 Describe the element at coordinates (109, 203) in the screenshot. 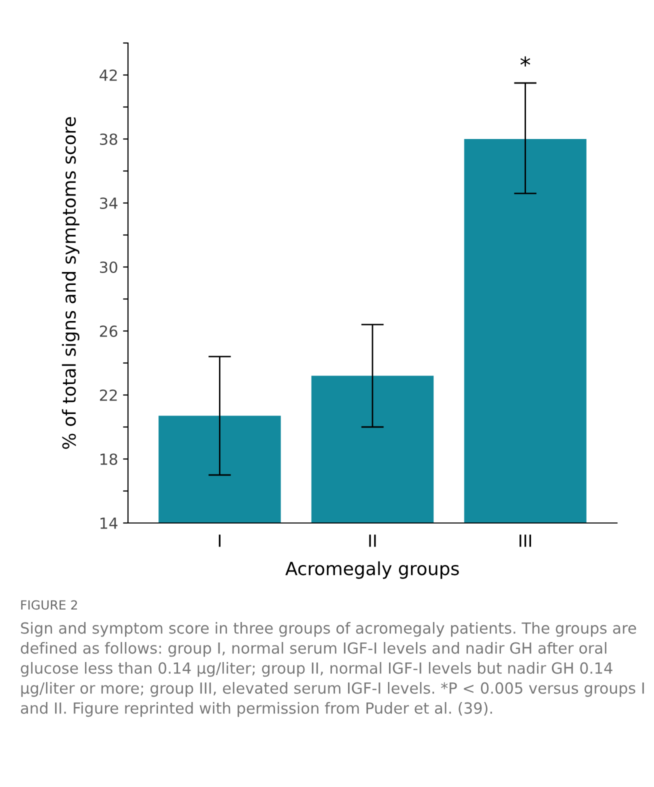

I see `y-tick-label: 34` at that location.